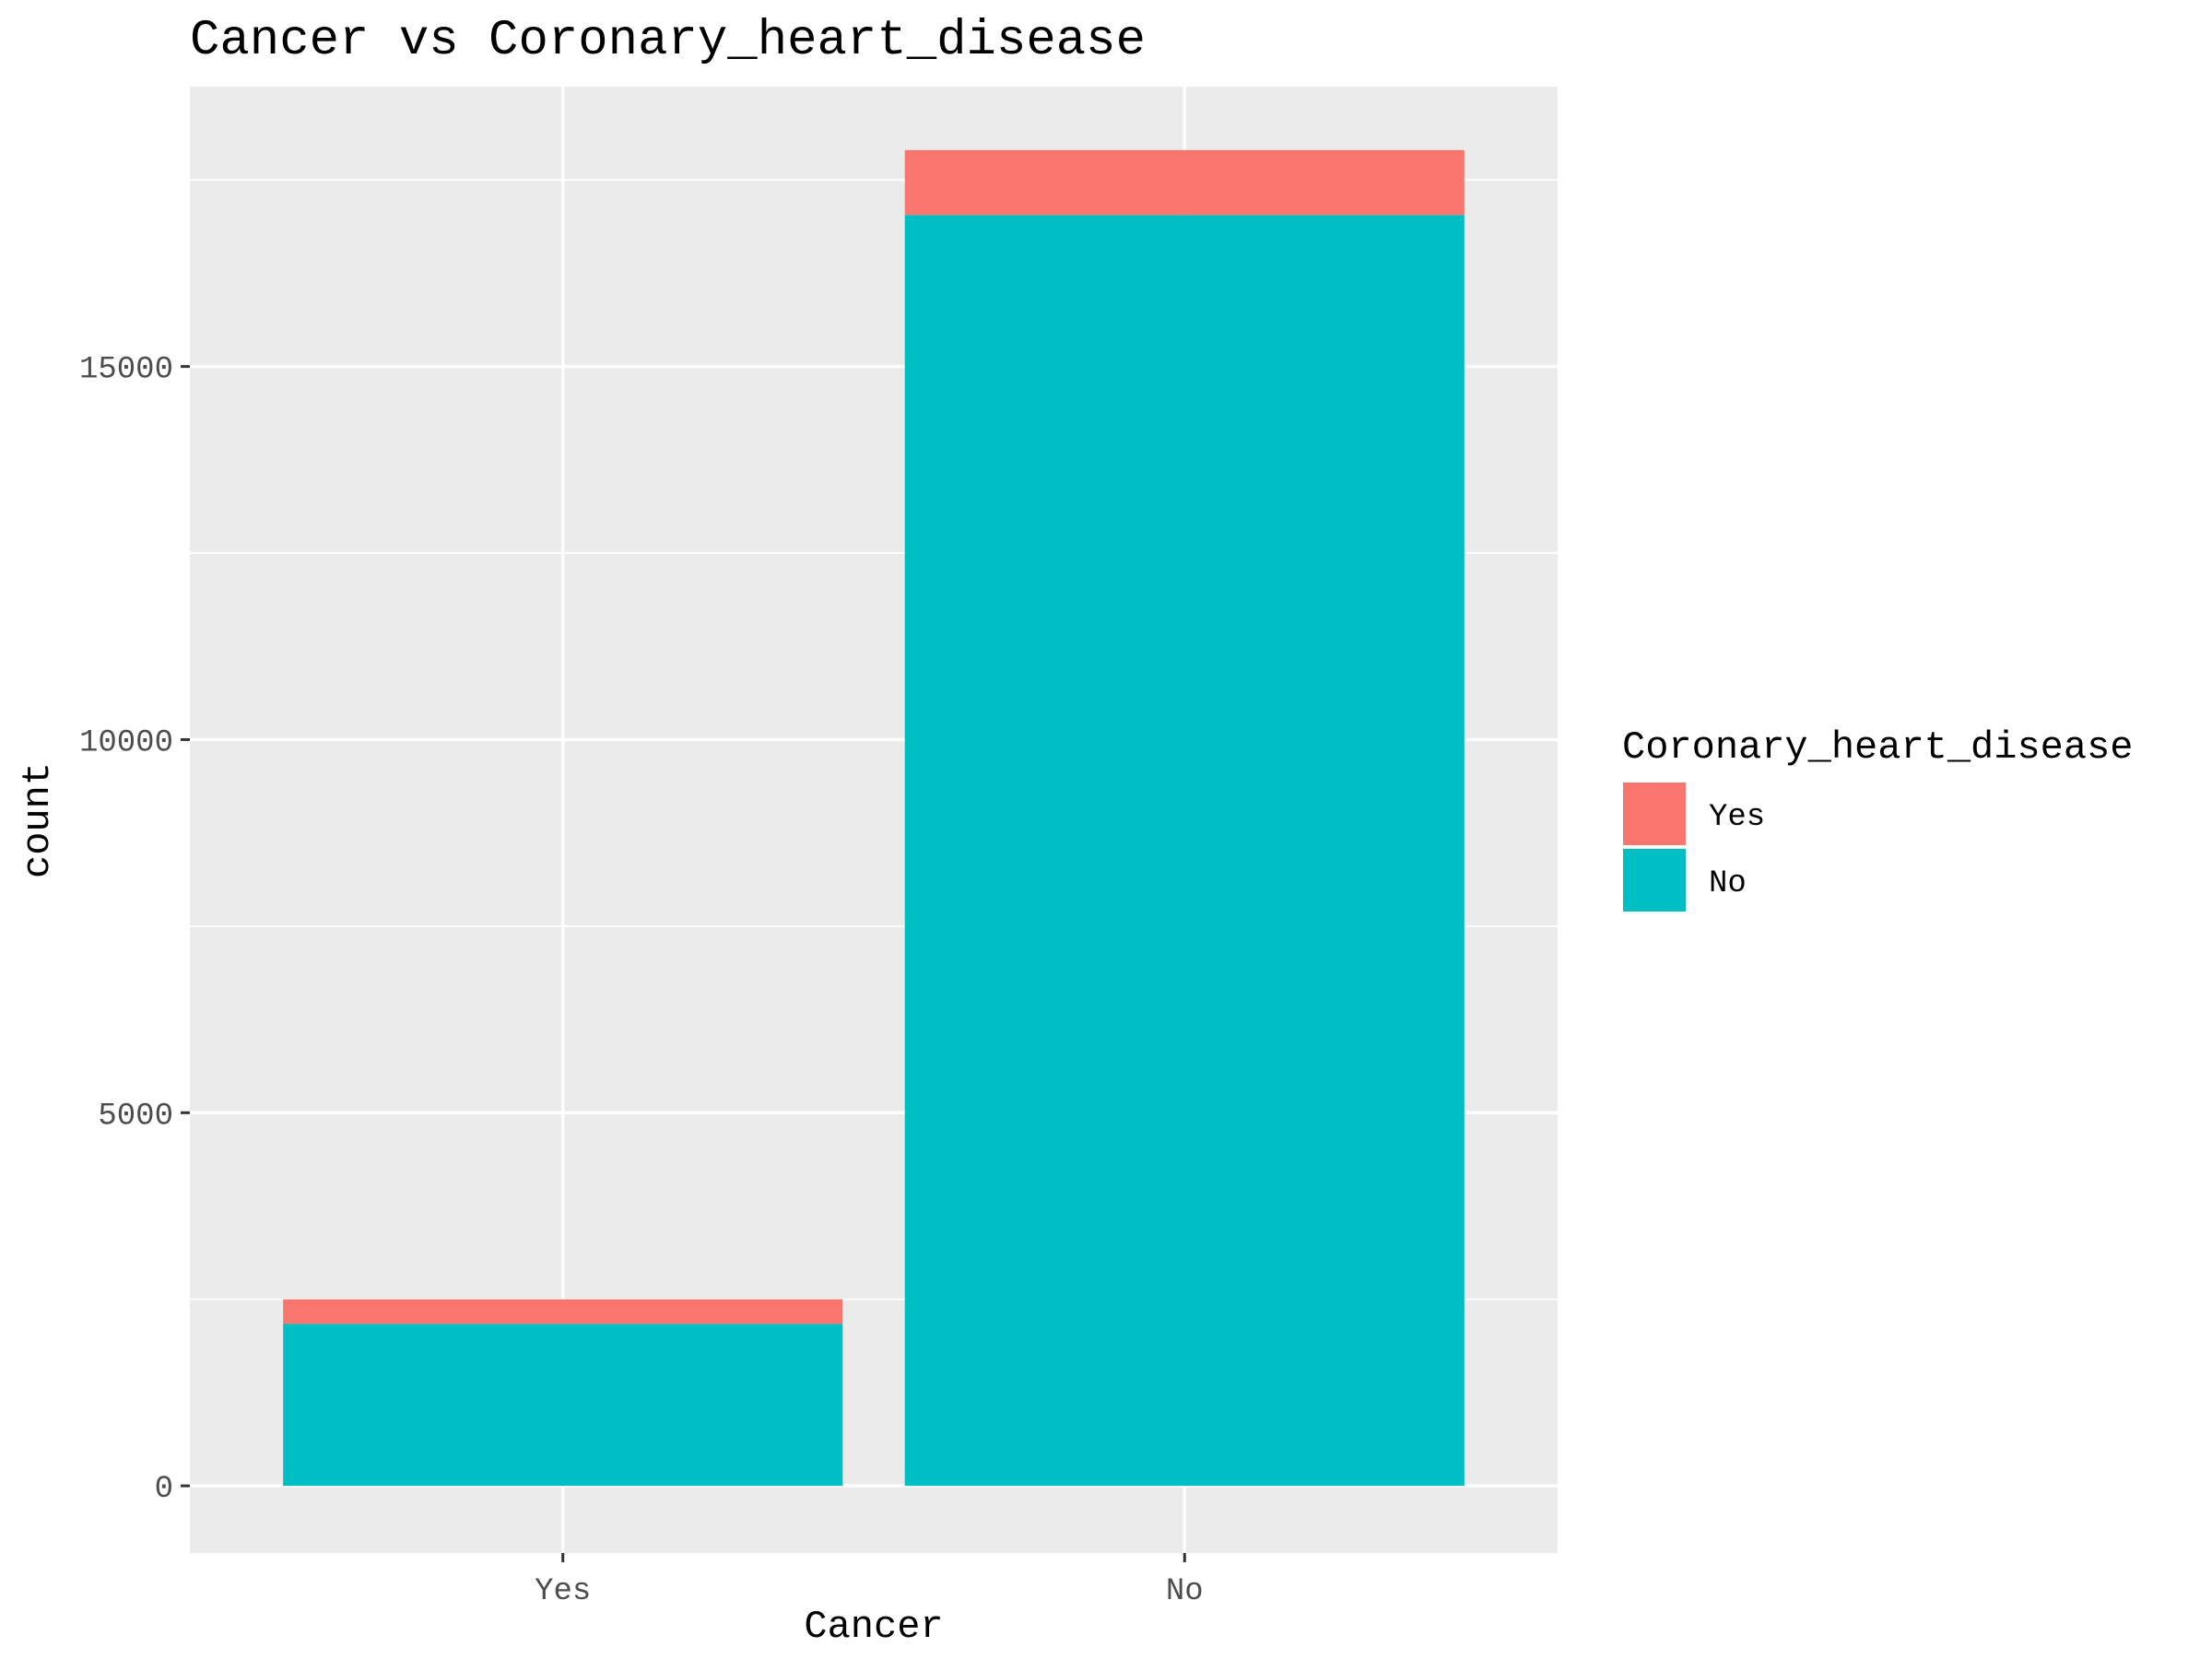 This screenshot has height=1659, width=2212. Describe the element at coordinates (126, 742) in the screenshot. I see `y-tick-label: 10000` at that location.